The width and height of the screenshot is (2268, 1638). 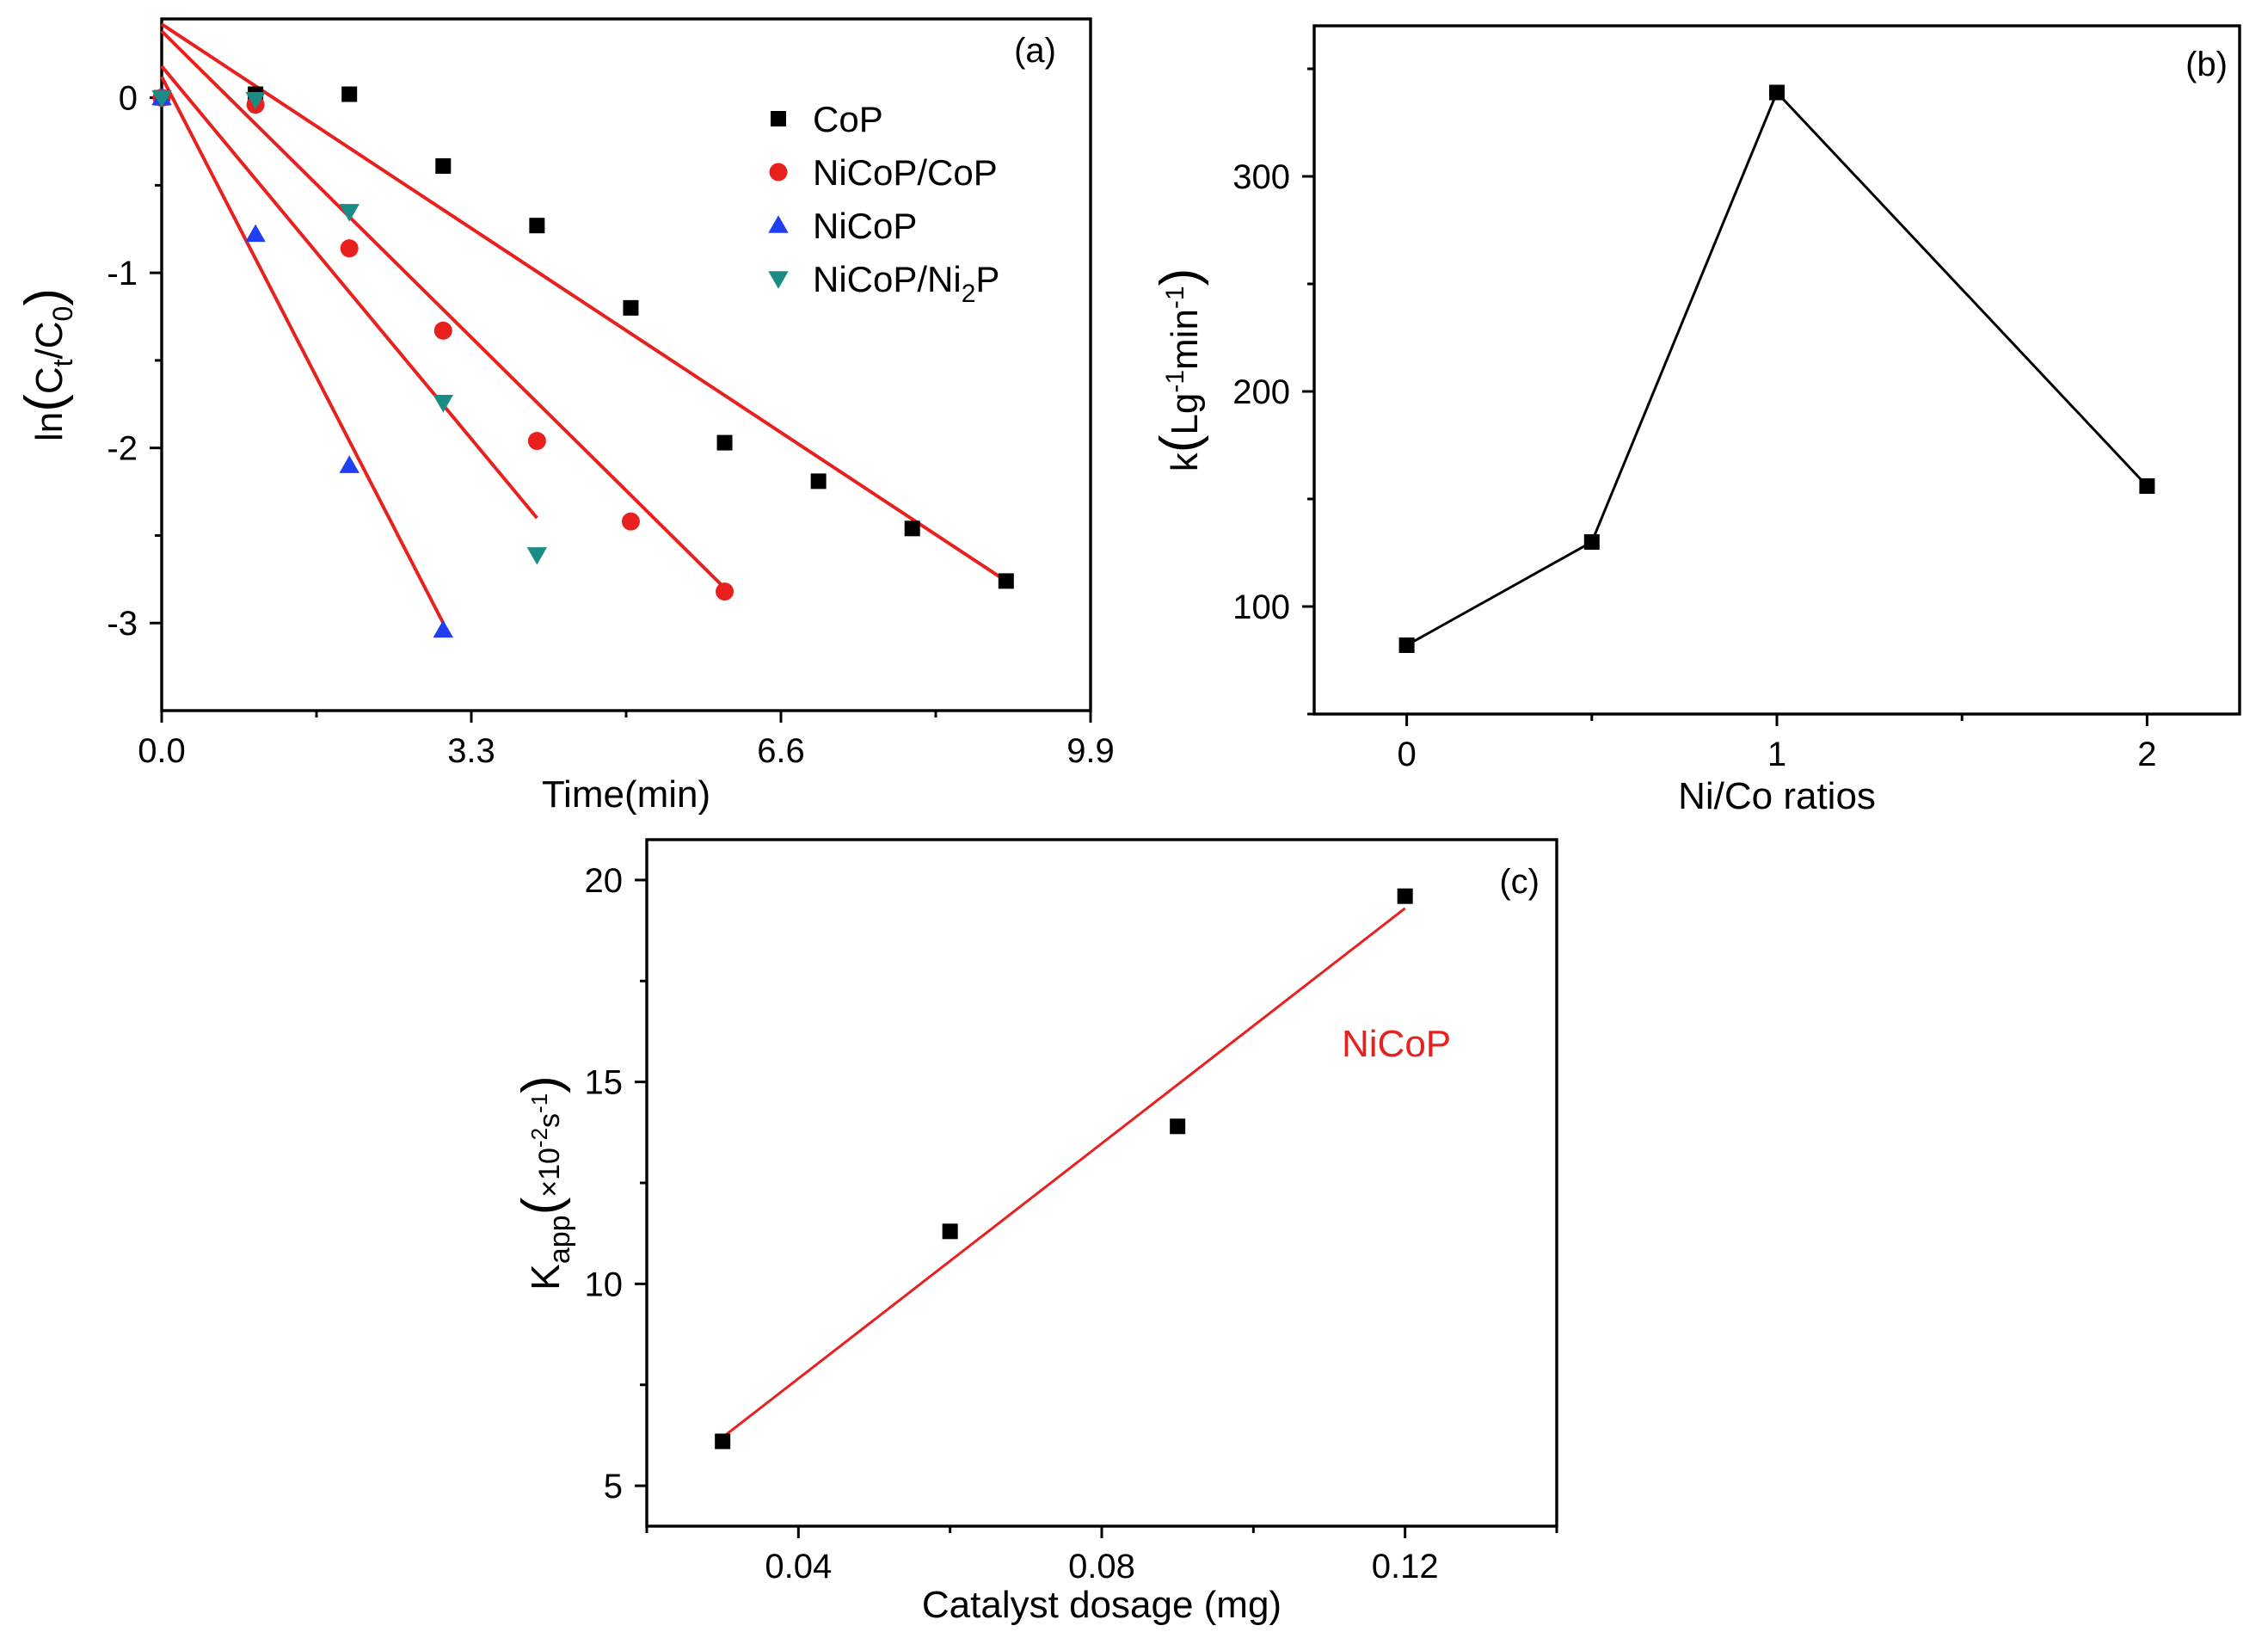 What do you see at coordinates (1261, 392) in the screenshot?
I see `y-tick-label-b: 200` at bounding box center [1261, 392].